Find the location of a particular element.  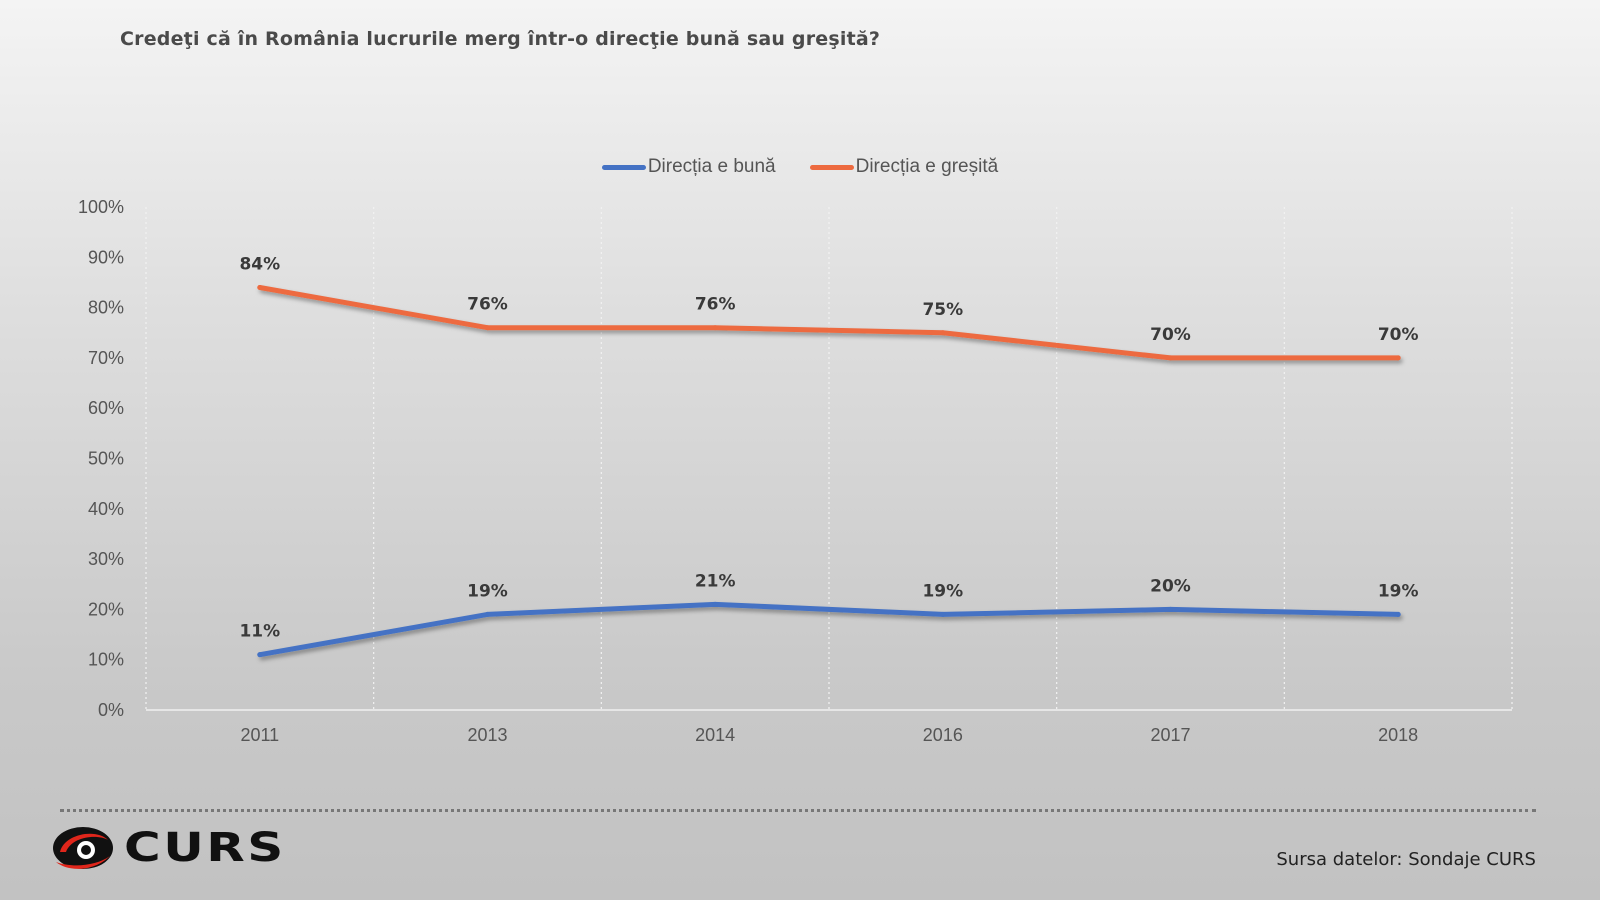

y-tick-label: 30% is located at coordinates (106, 559).